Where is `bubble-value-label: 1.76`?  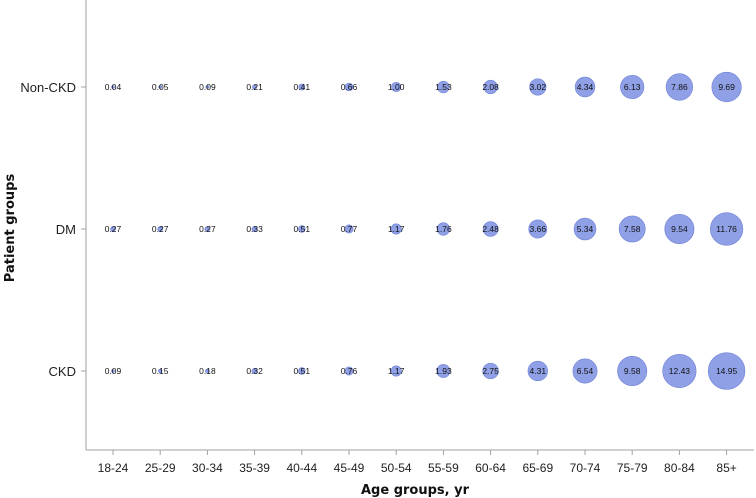
bubble-value-label: 1.76 is located at coordinates (443, 229).